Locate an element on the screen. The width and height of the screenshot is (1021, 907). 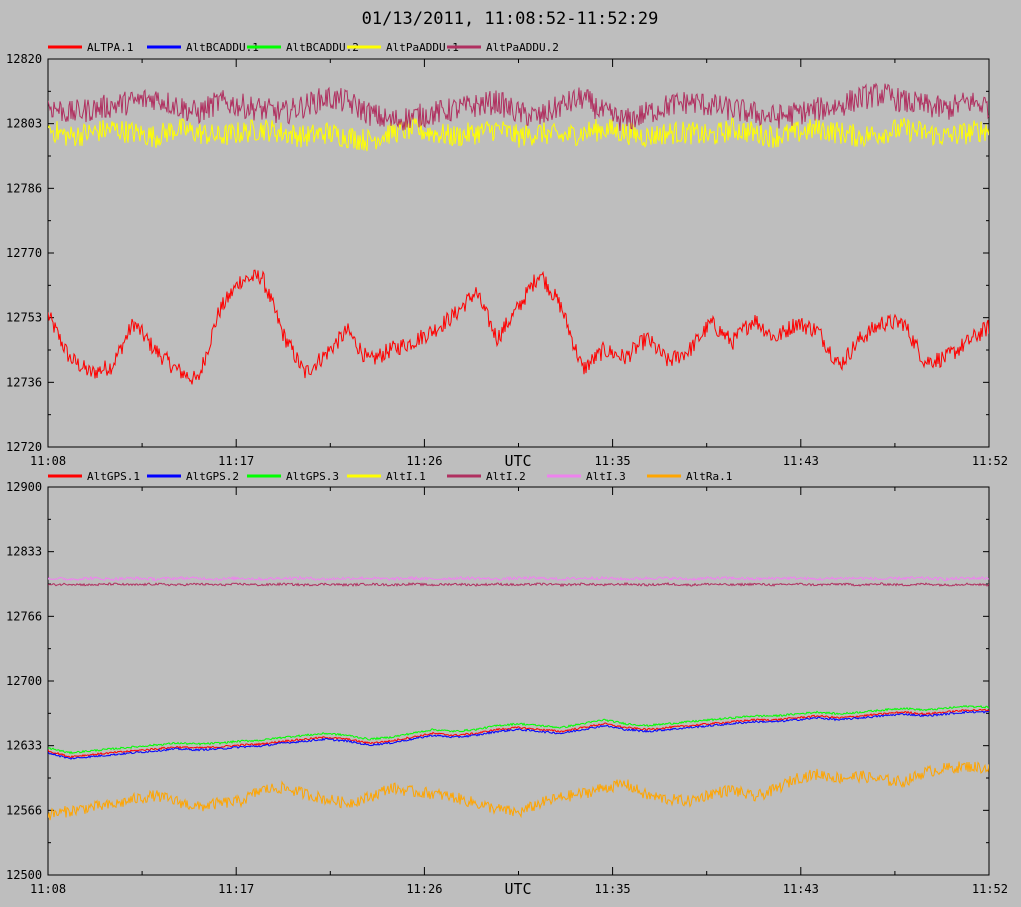
y-tick-label: 12736 is located at coordinates (24, 382).